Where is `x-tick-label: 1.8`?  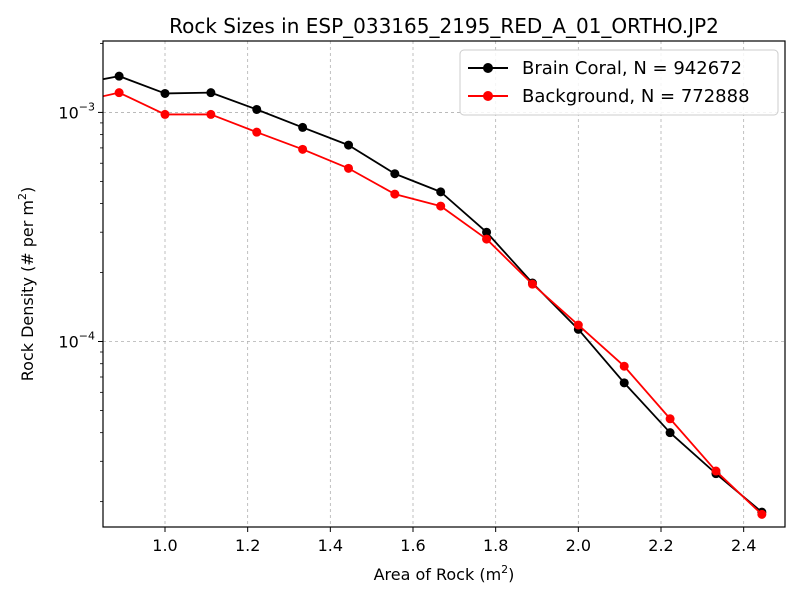 x-tick-label: 1.8 is located at coordinates (495, 545).